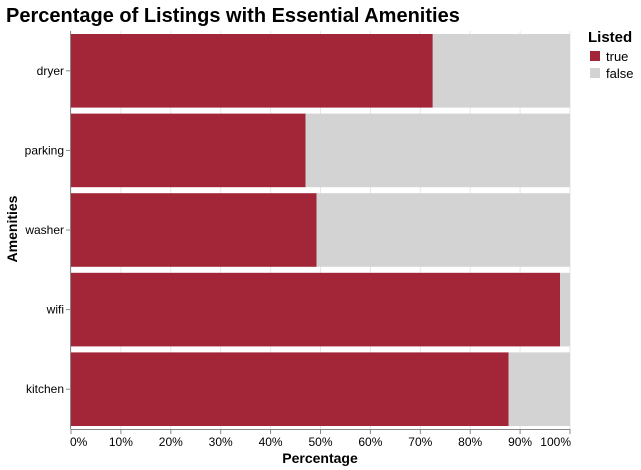 The image size is (641, 470). What do you see at coordinates (194, 230) in the screenshot?
I see `bar-washer-true` at bounding box center [194, 230].